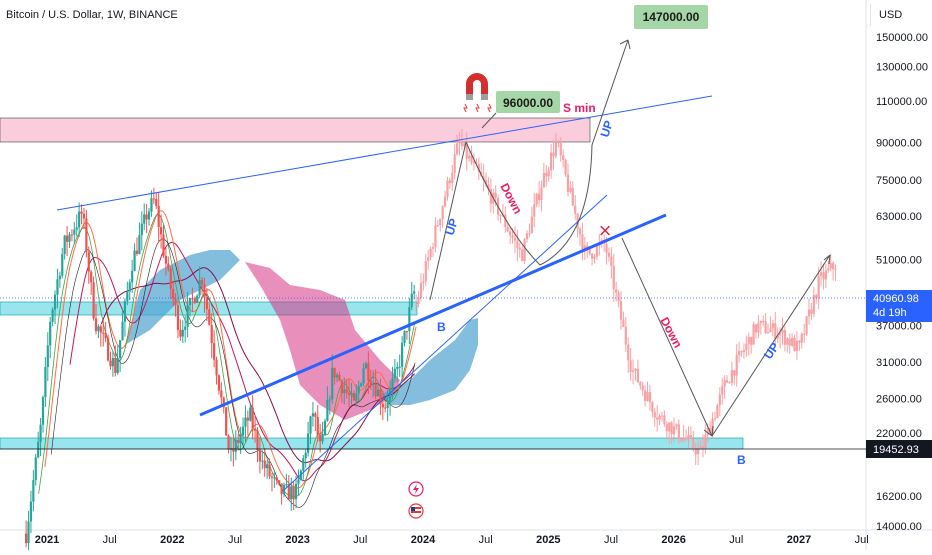  What do you see at coordinates (477, 93) in the screenshot?
I see `magnet-icon` at bounding box center [477, 93].